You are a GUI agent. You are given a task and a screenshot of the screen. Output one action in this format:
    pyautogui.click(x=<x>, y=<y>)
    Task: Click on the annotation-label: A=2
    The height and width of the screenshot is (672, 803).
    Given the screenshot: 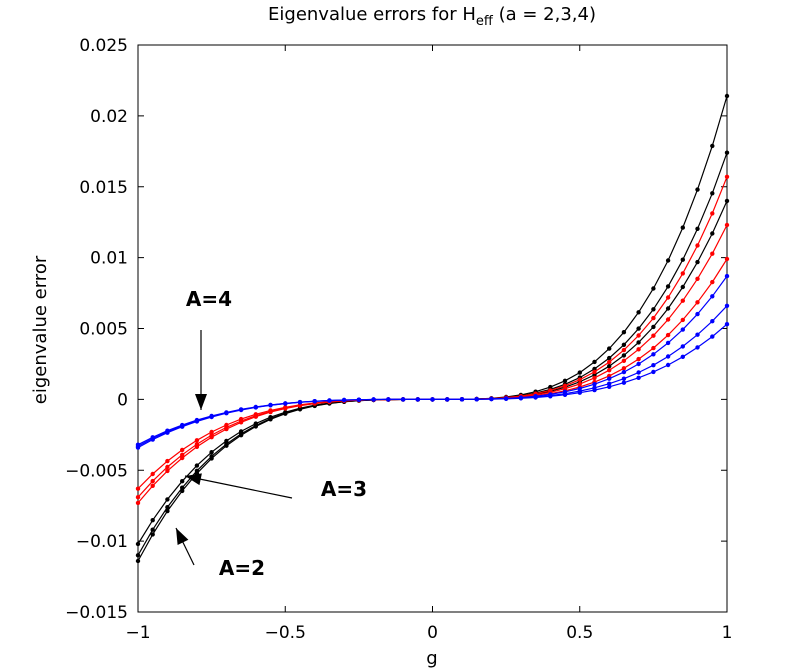 What is the action you would take?
    pyautogui.click(x=242, y=568)
    